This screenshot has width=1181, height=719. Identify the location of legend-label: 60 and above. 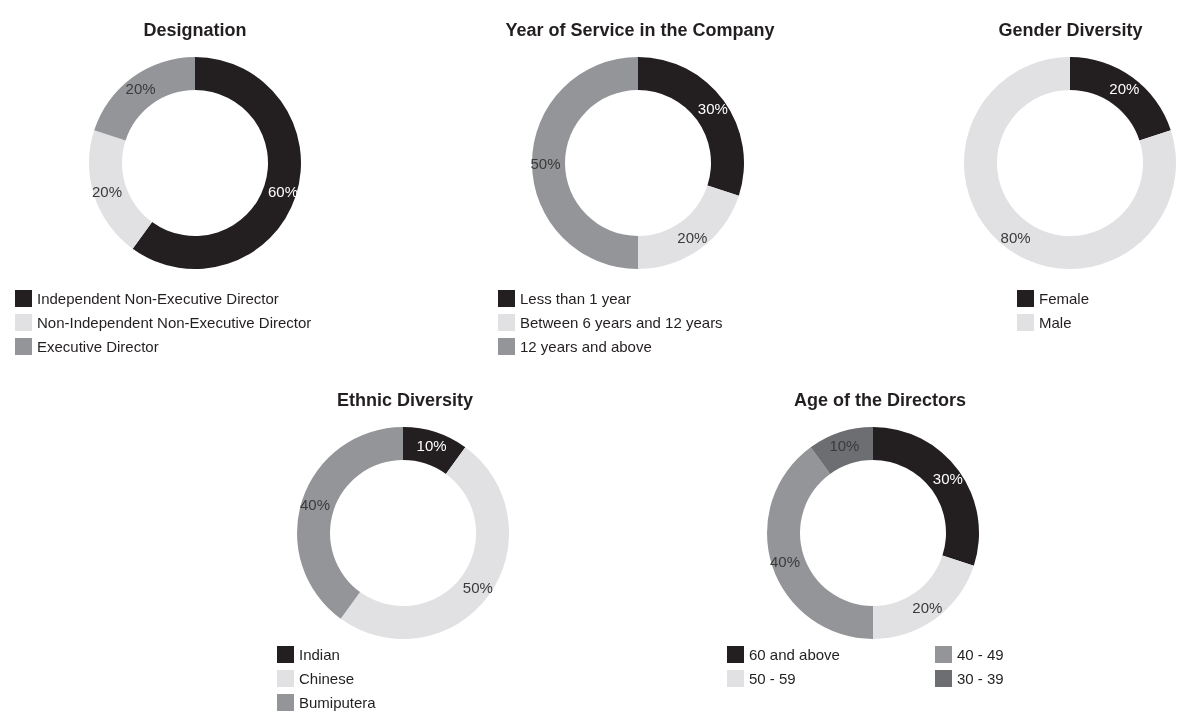
(794, 654).